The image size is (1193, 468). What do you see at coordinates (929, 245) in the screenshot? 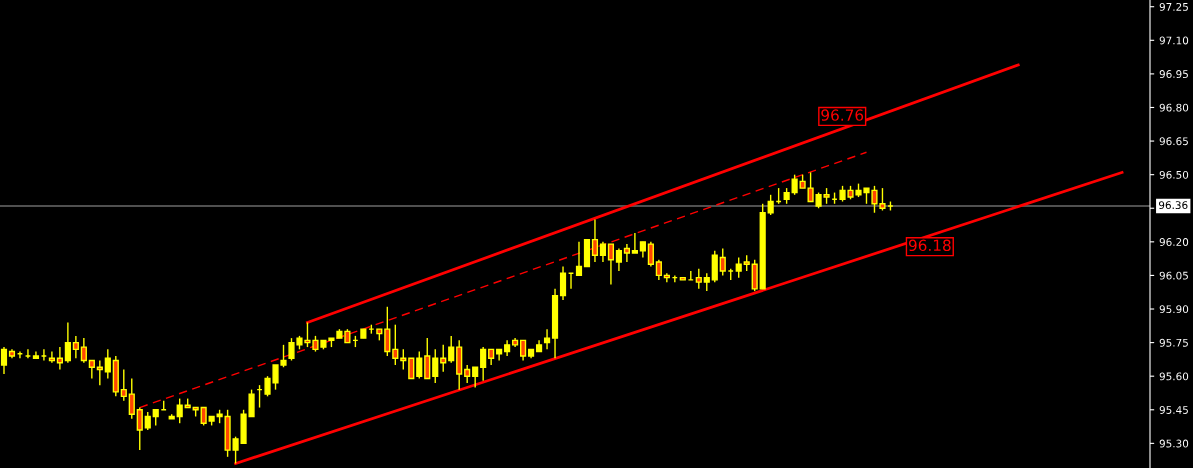
I see `annotation: 96.18` at bounding box center [929, 245].